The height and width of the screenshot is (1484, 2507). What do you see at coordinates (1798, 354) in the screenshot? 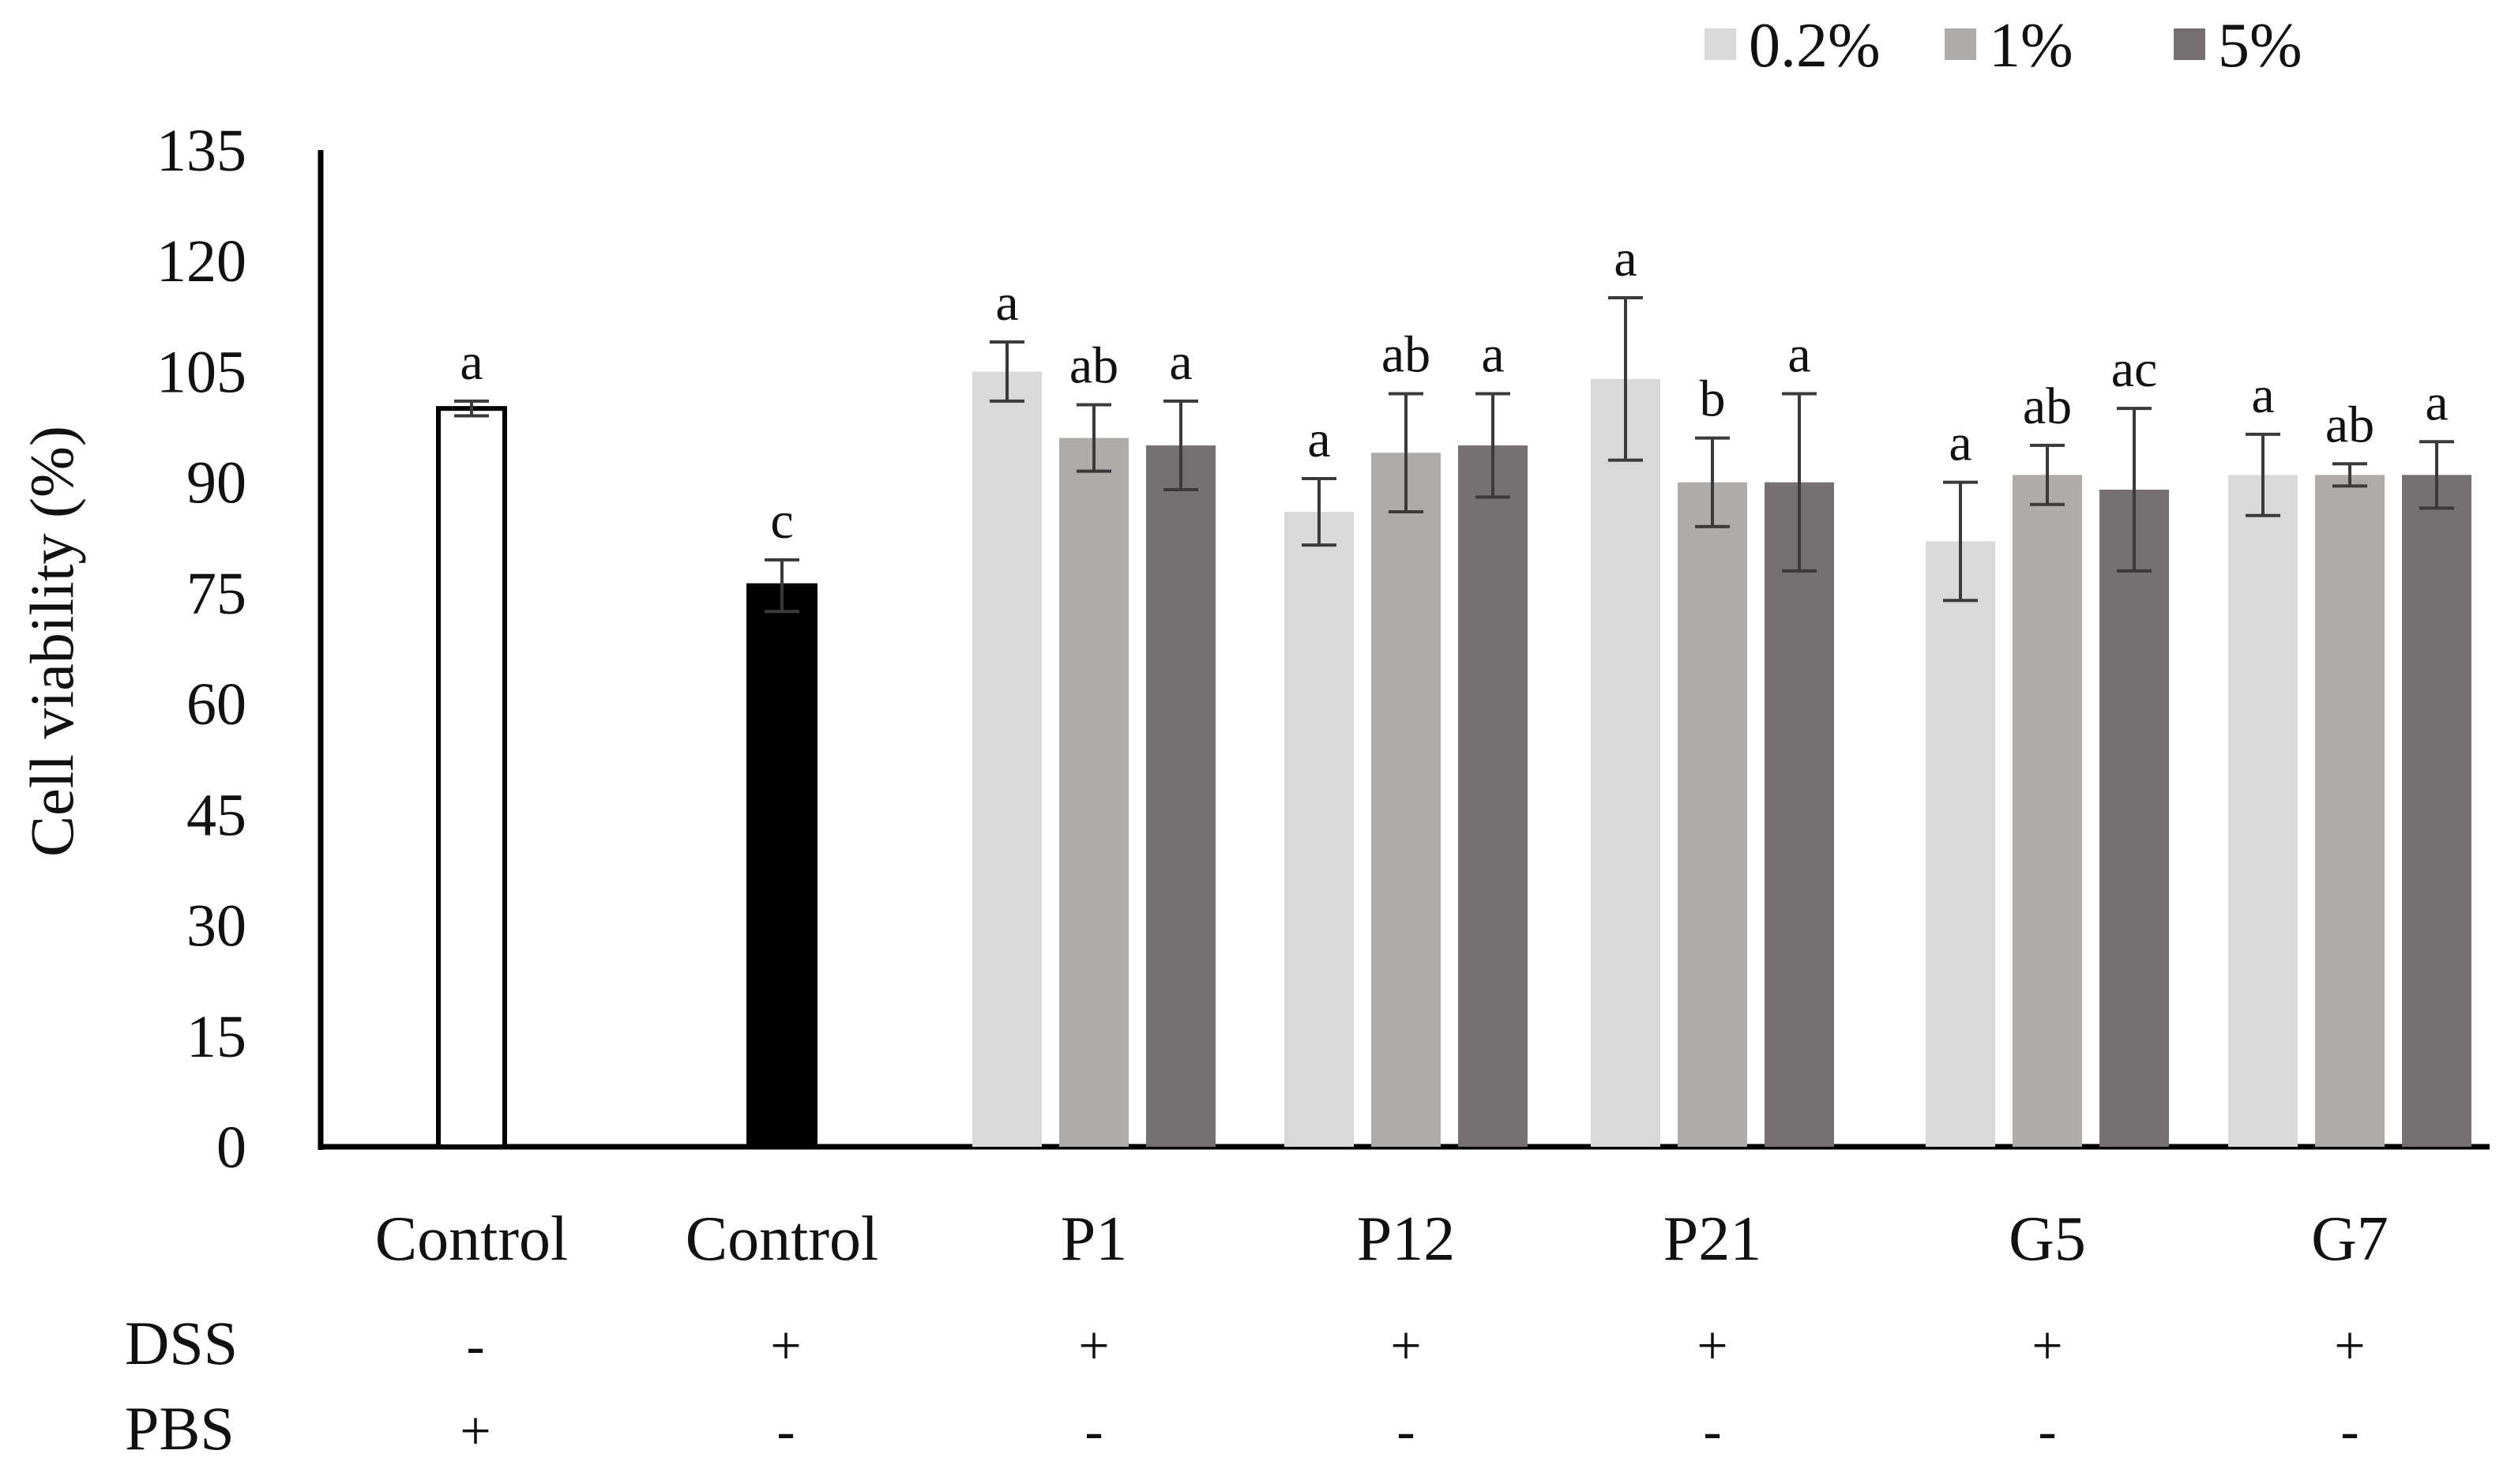
I see `p21-5pct-significance-label: a` at bounding box center [1798, 354].